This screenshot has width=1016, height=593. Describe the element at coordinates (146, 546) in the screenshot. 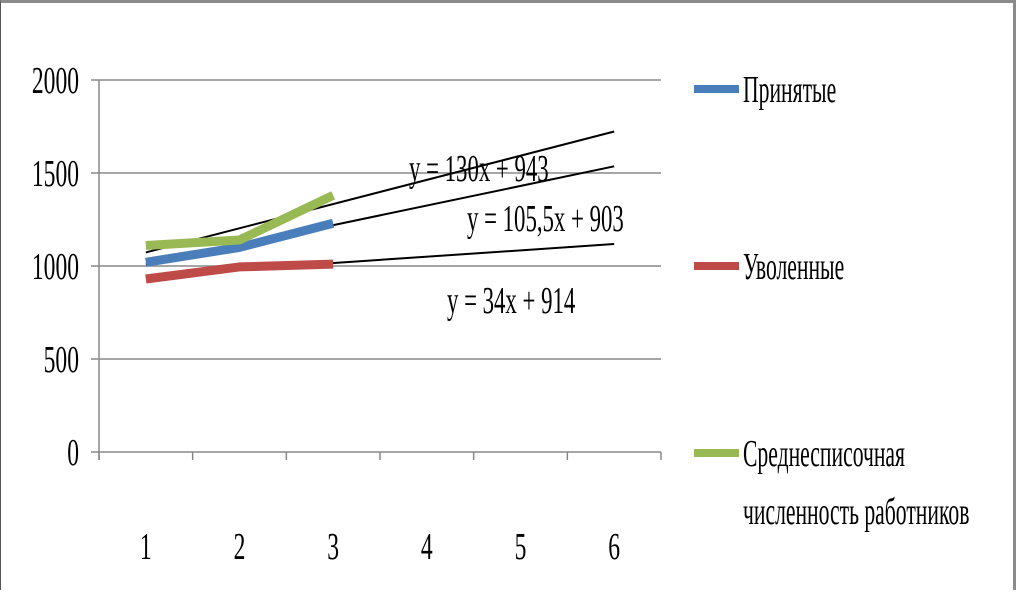

I see `x-tick-label-0: 1` at that location.